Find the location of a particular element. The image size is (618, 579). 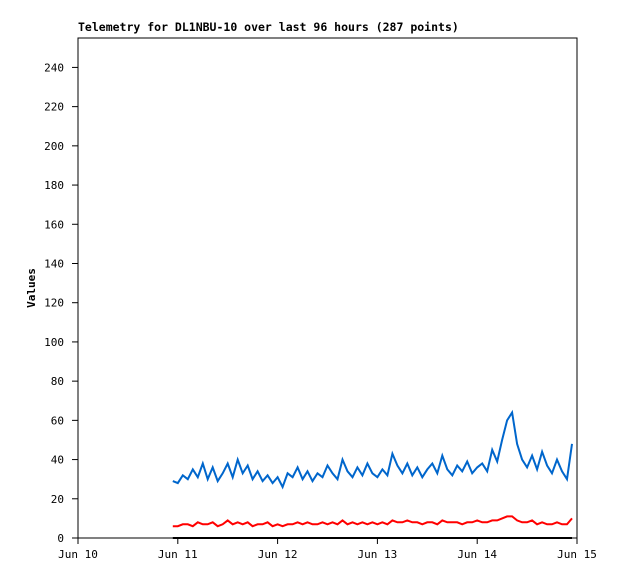

x-tick-label: Jun 14 is located at coordinates (477, 554).